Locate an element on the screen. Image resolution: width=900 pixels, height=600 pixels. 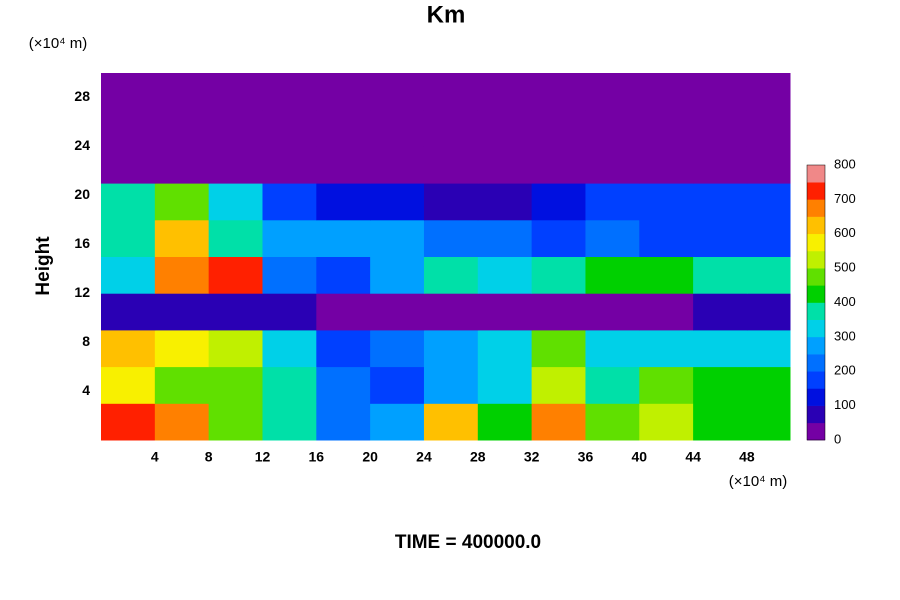
y-tick-label: 24 is located at coordinates (82, 145).